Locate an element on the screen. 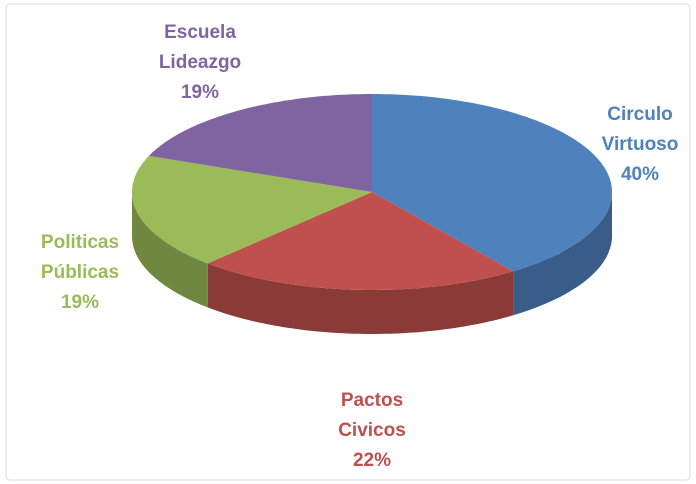 The width and height of the screenshot is (696, 484). category-label: Politicas Públicas is located at coordinates (80, 257).